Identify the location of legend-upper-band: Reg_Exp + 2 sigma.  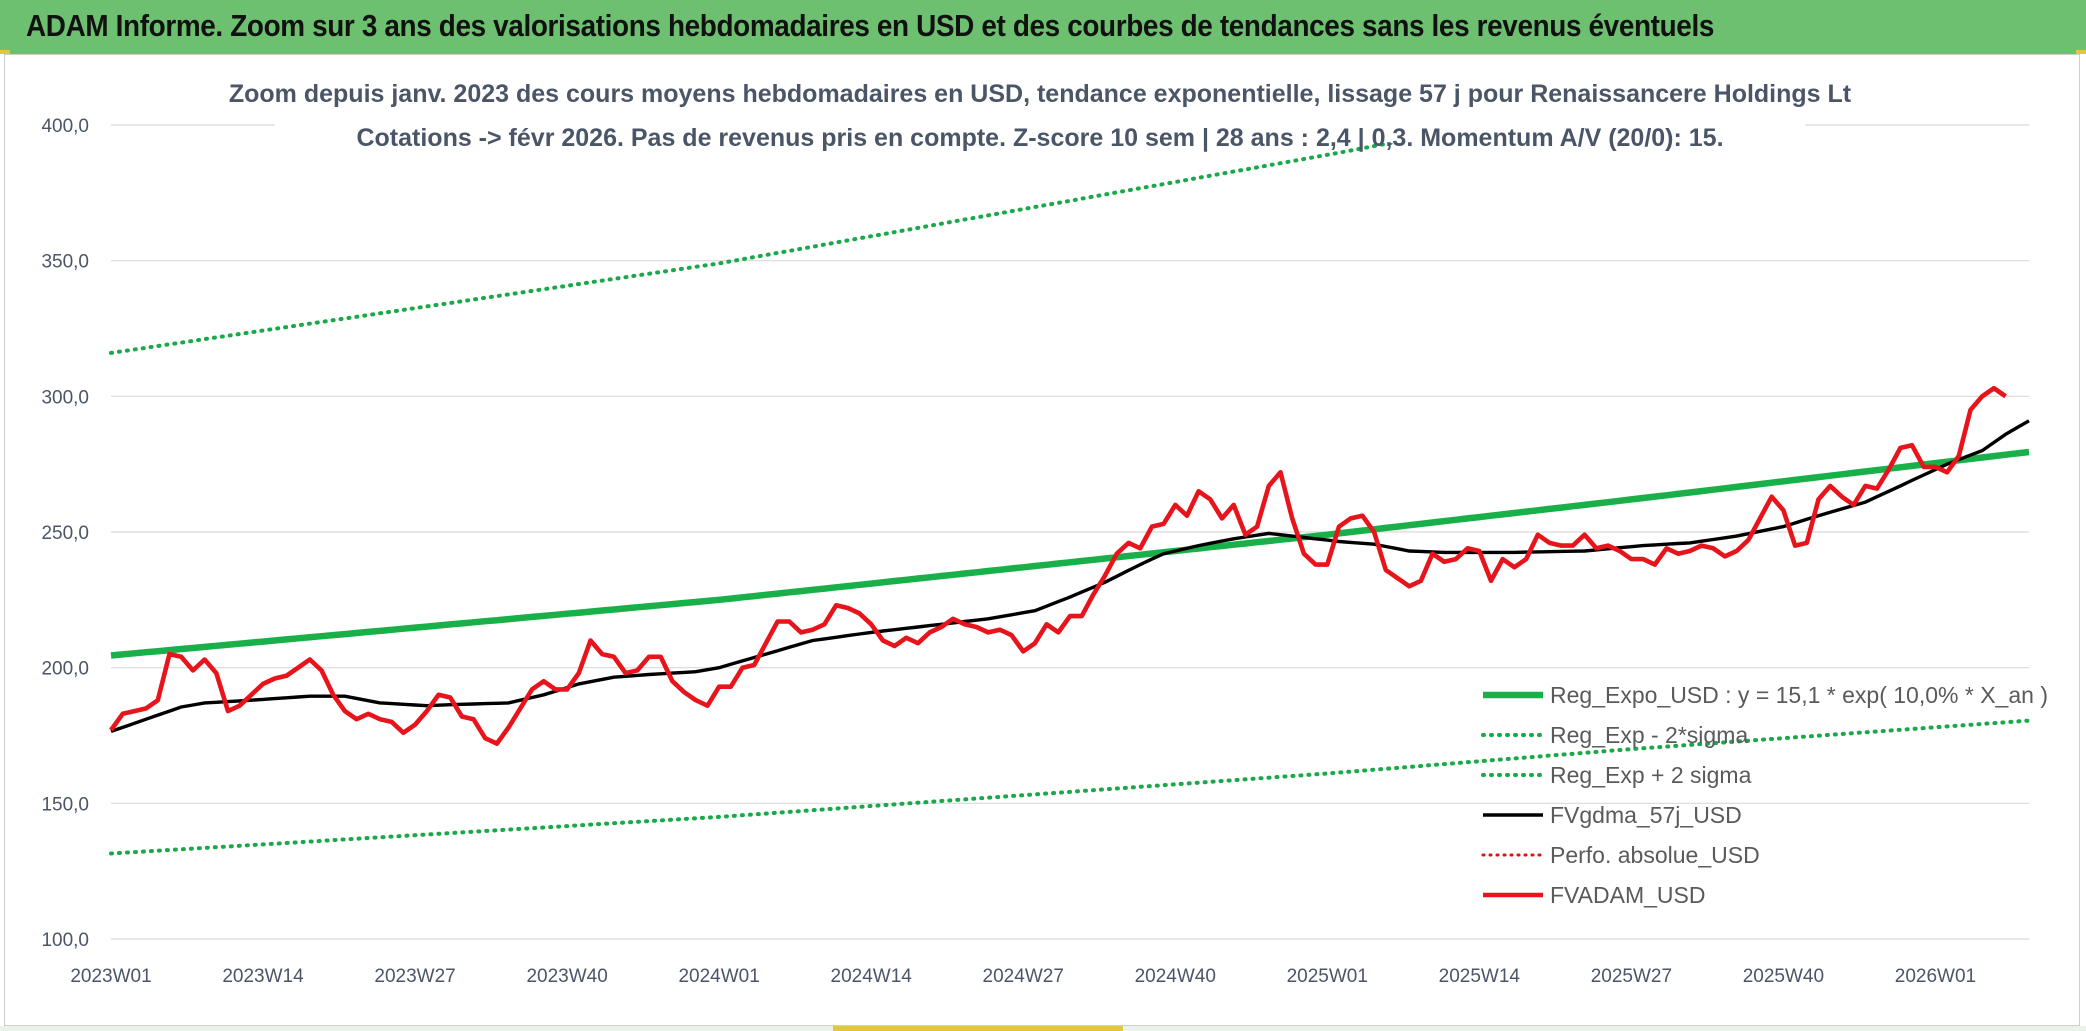
(1616, 775).